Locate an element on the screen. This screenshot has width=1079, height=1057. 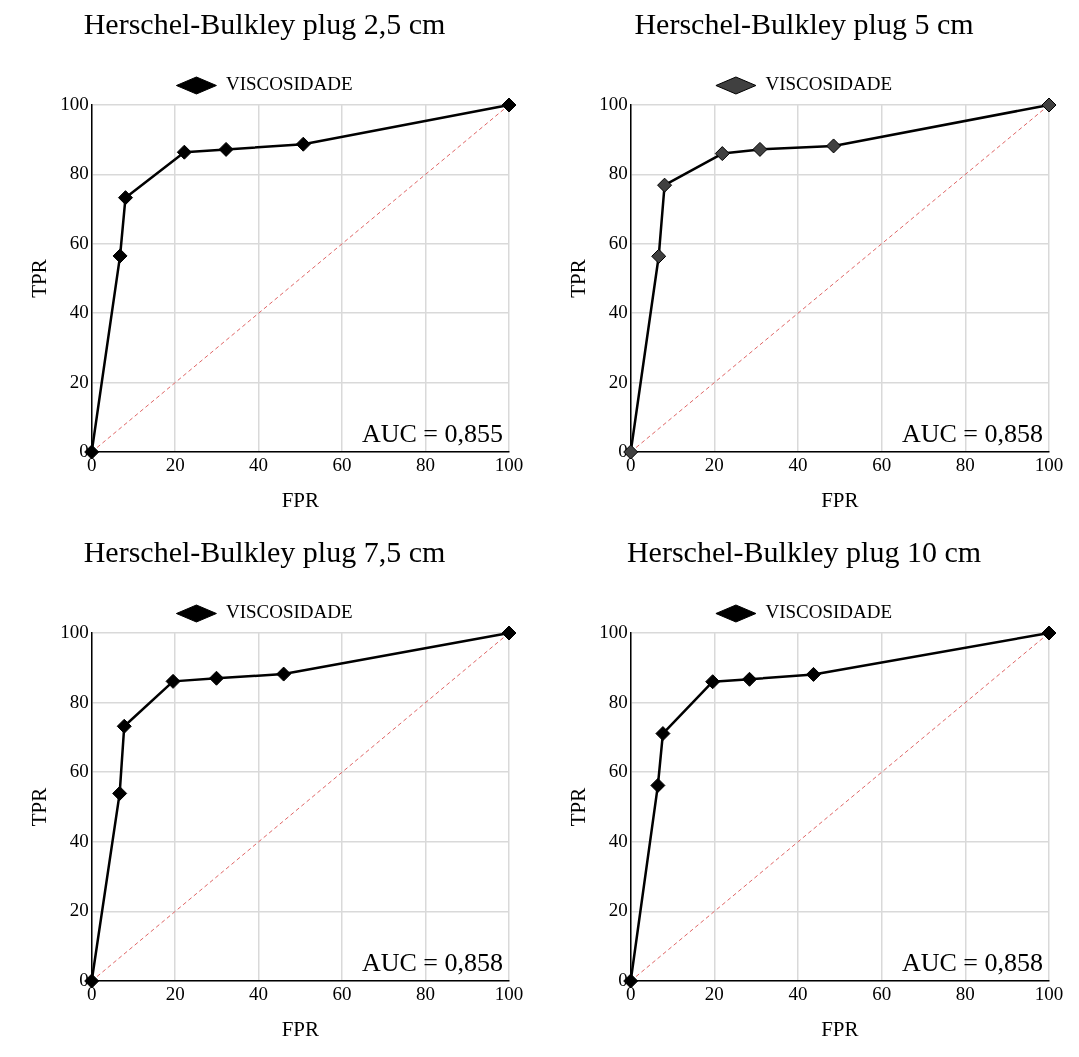
chart-title: Herschel-Bulkley plug 10 cm is located at coordinates (804, 551).